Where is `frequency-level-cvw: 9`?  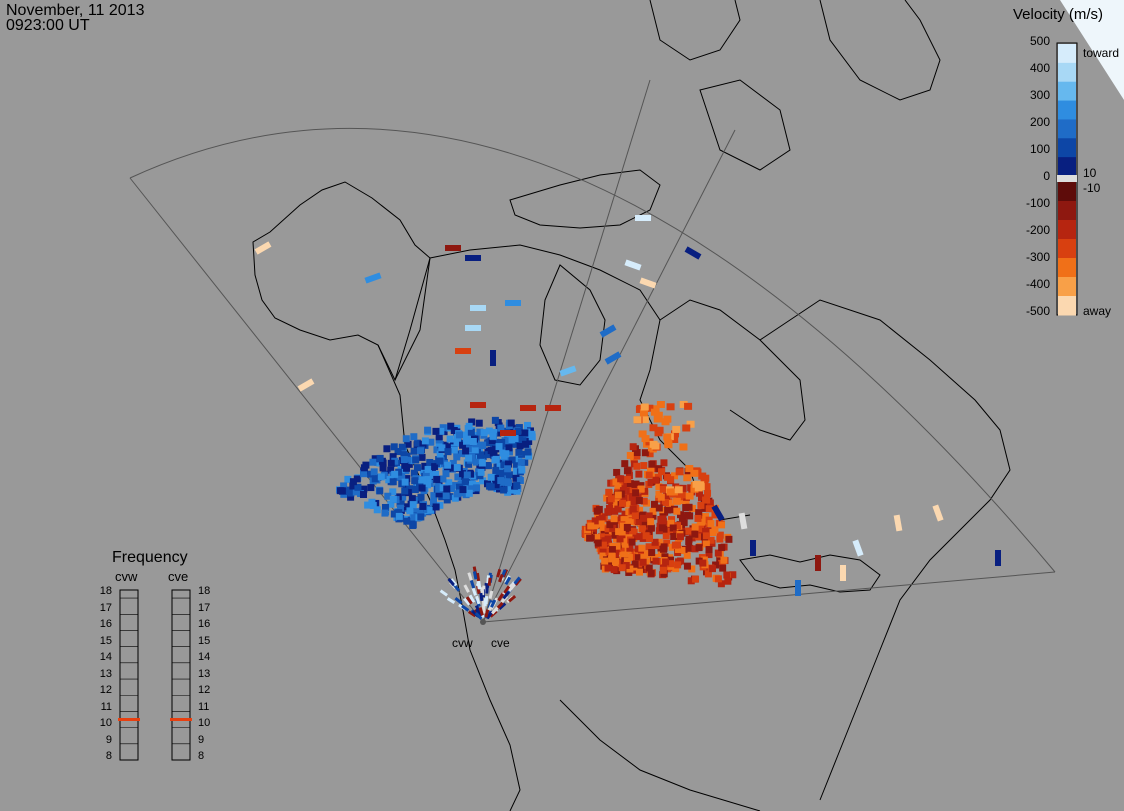
frequency-level-cvw: 9 is located at coordinates (108, 739).